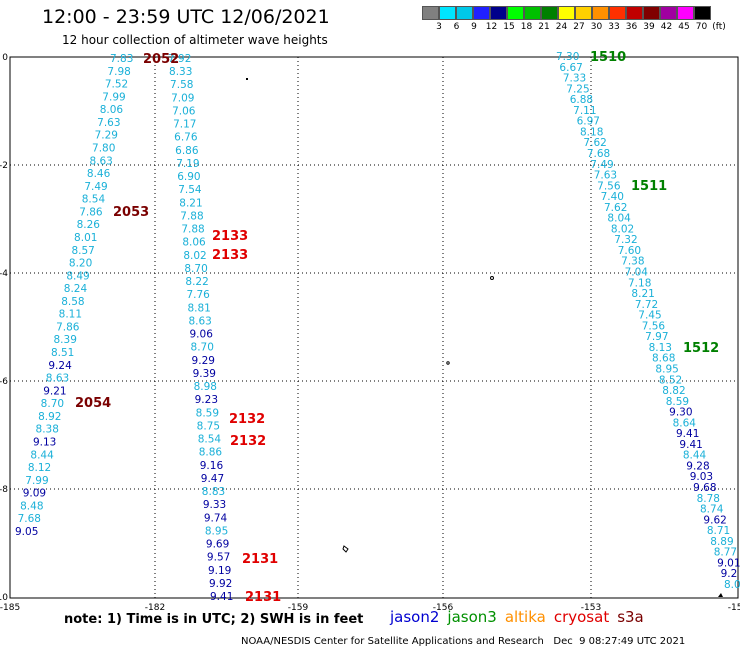  I want to click on wave-height-value: 7.58, so click(181, 85).